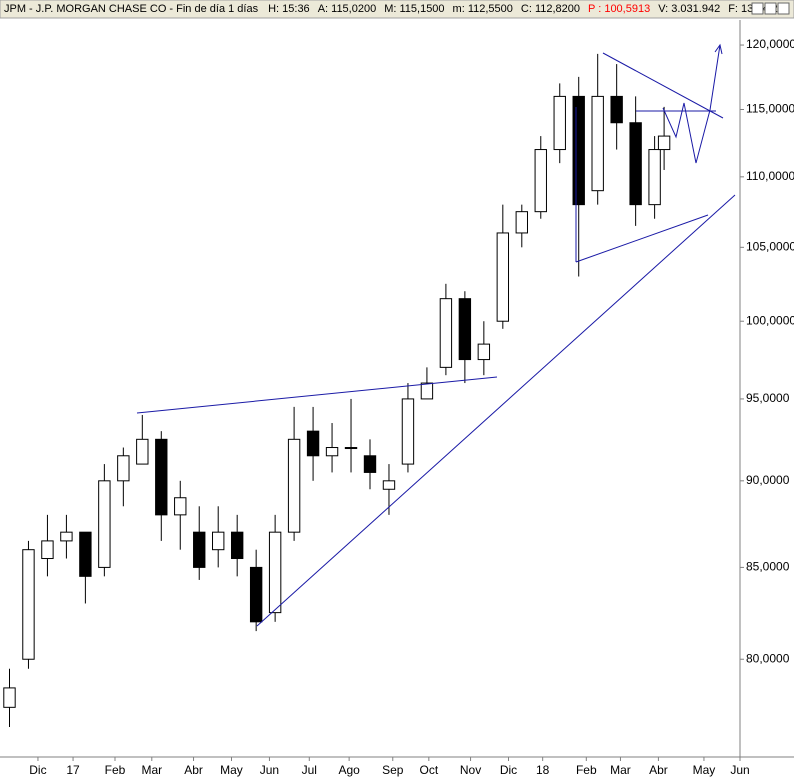 This screenshot has height=782, width=794. What do you see at coordinates (768, 658) in the screenshot?
I see `y-tick-label: 80,0000` at bounding box center [768, 658].